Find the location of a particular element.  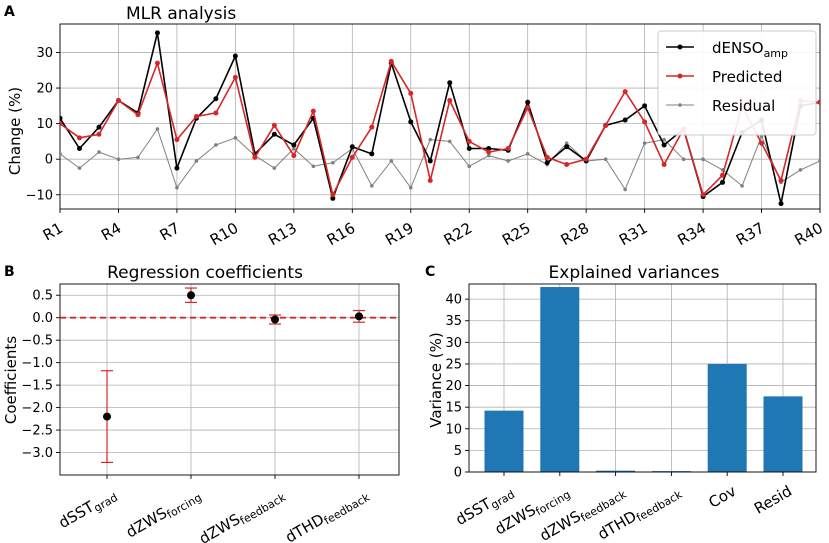

chart-c-xtick-label: Resid is located at coordinates (773, 500).